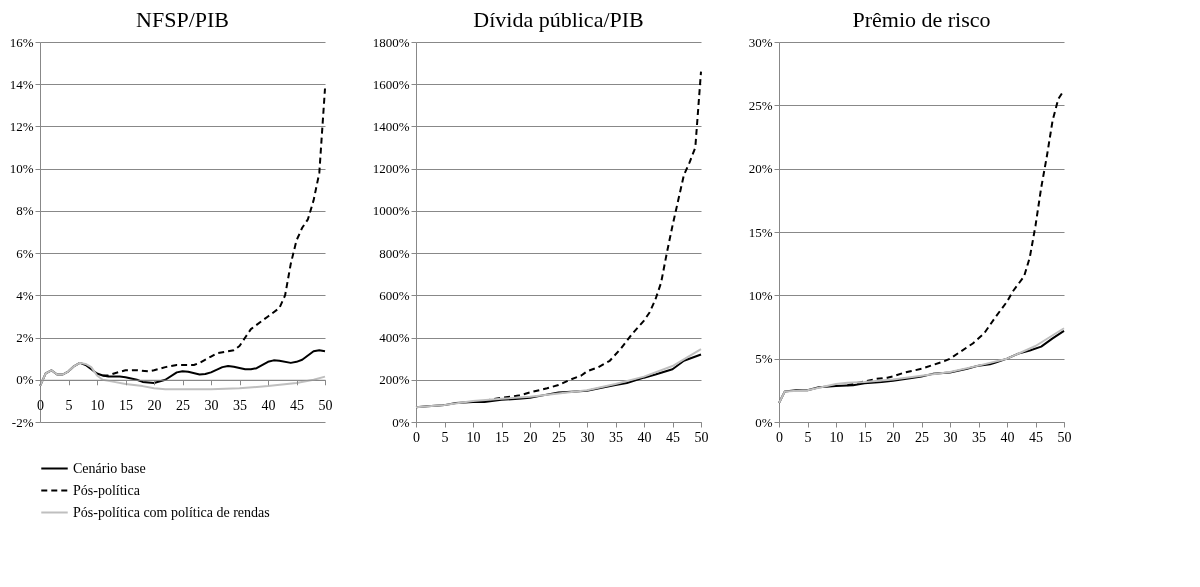  Describe the element at coordinates (921, 19) in the screenshot. I see `chart-title: Prêmio de risco` at that location.